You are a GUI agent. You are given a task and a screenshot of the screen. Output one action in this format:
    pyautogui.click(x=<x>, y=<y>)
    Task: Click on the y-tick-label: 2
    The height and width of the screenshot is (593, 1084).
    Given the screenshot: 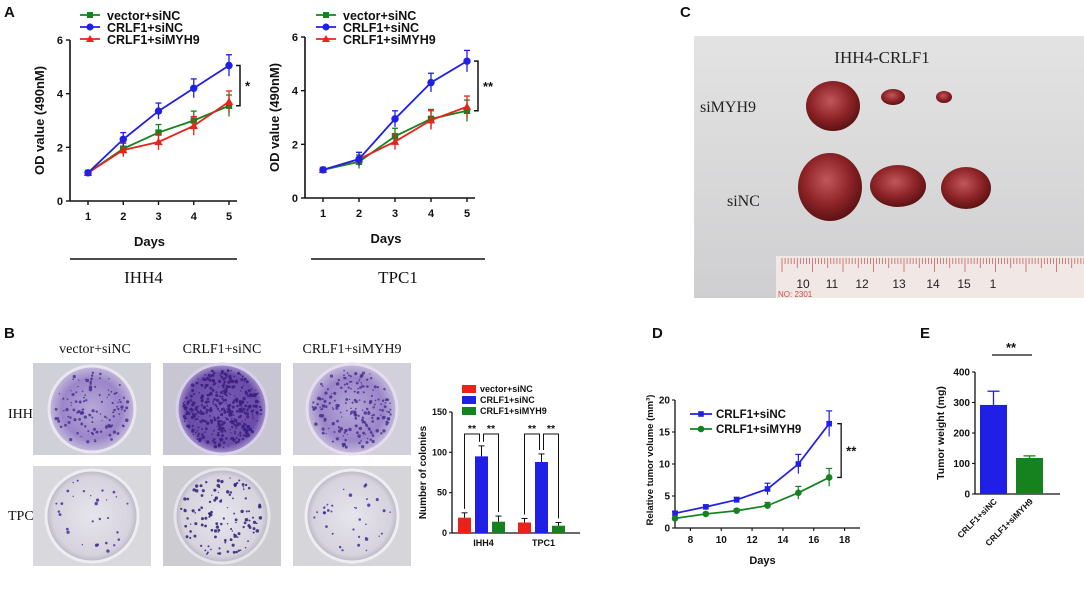 What is the action you would take?
    pyautogui.click(x=295, y=145)
    